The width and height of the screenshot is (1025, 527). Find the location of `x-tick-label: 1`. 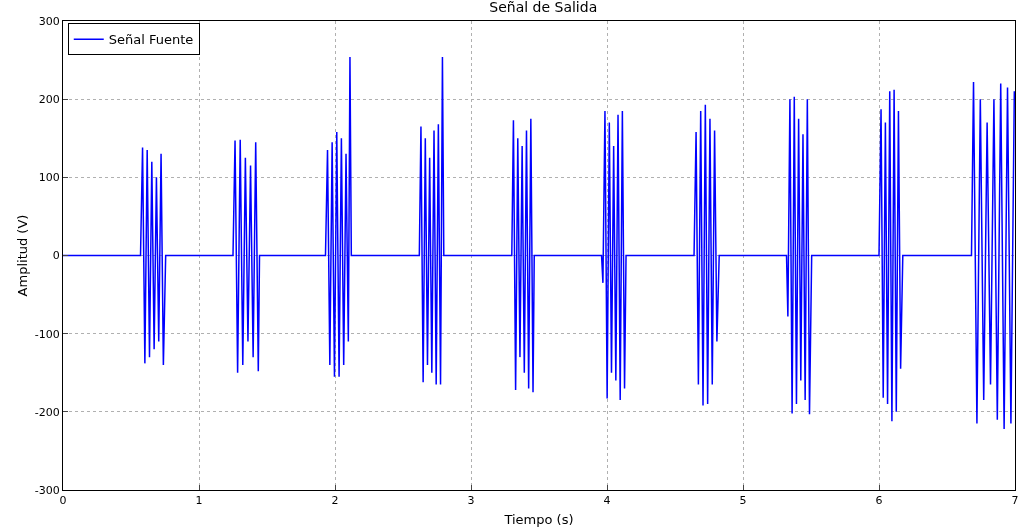

x-tick-label: 1 is located at coordinates (199, 501).